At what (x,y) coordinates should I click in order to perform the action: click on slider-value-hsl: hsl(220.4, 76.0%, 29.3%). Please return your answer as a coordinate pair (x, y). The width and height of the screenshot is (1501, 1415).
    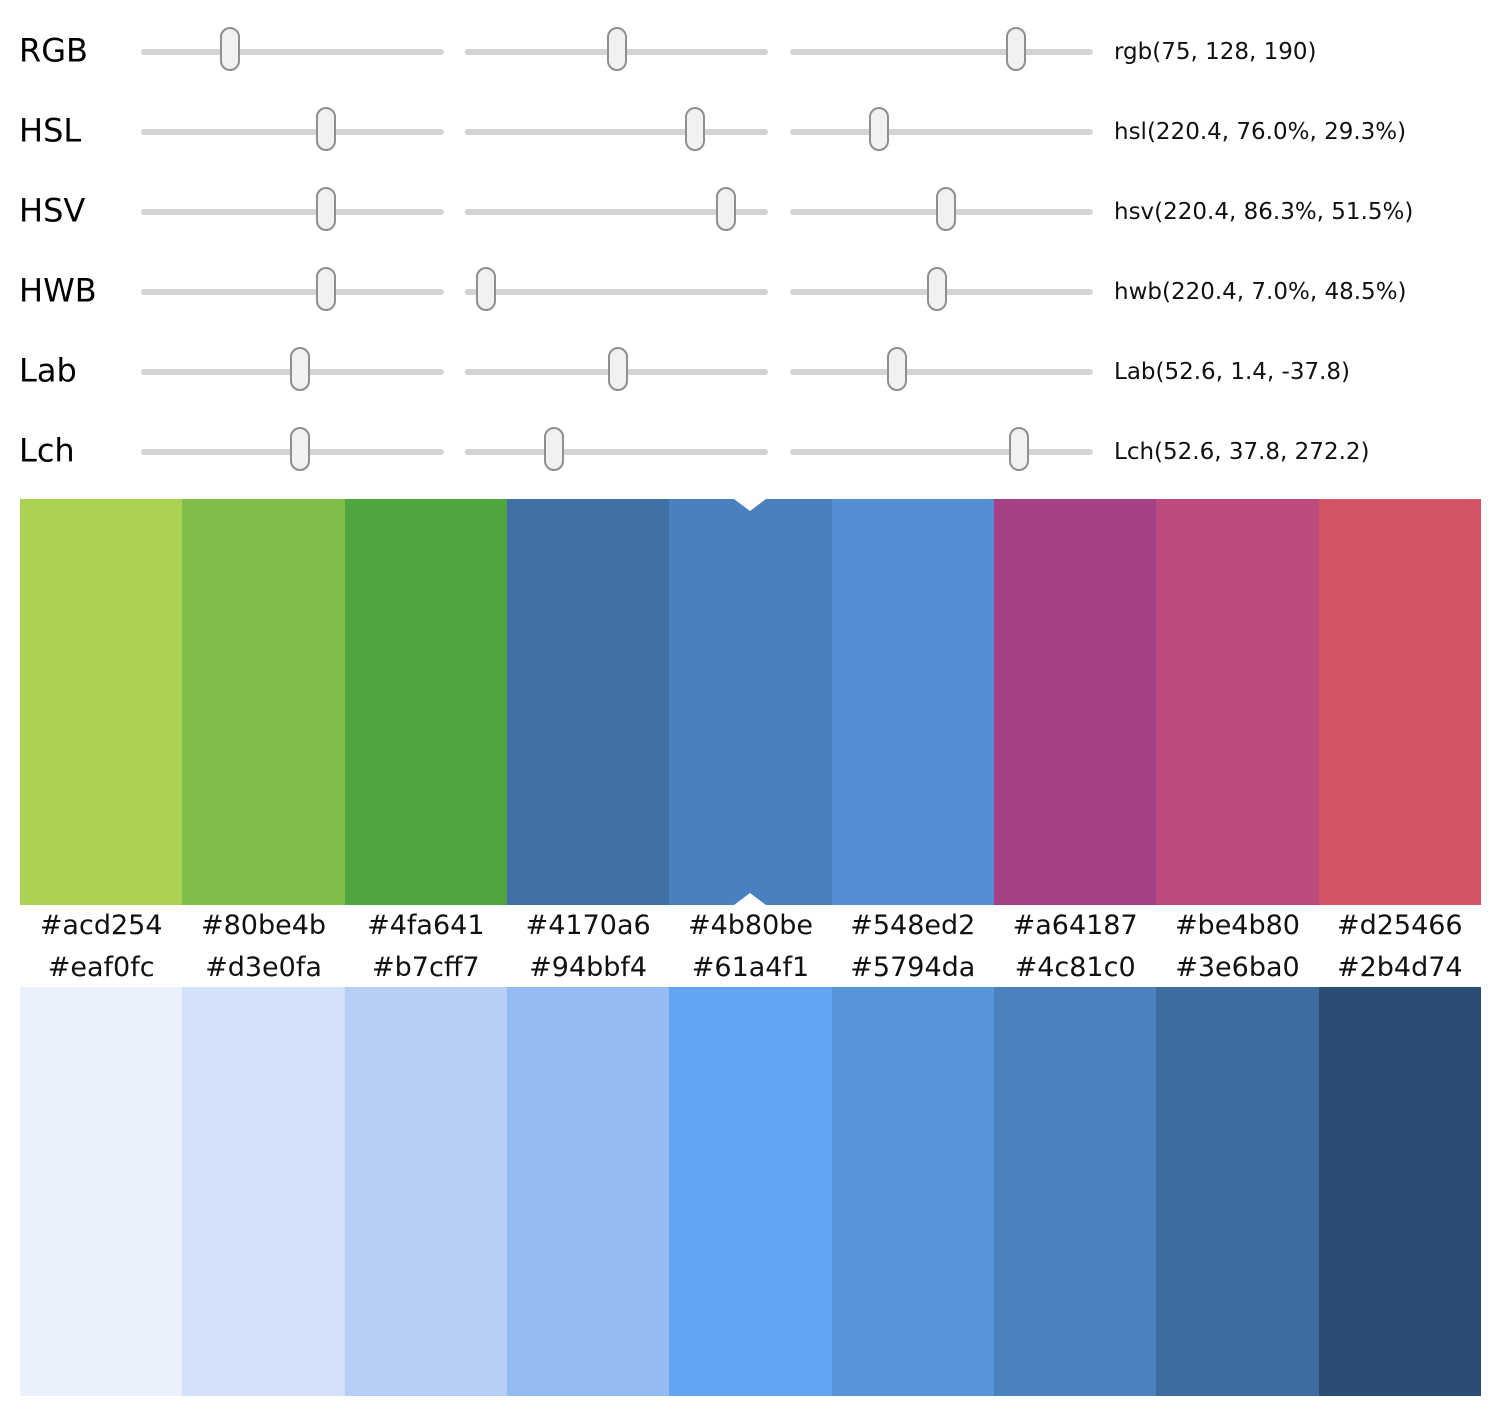
    Looking at the image, I should click on (1260, 132).